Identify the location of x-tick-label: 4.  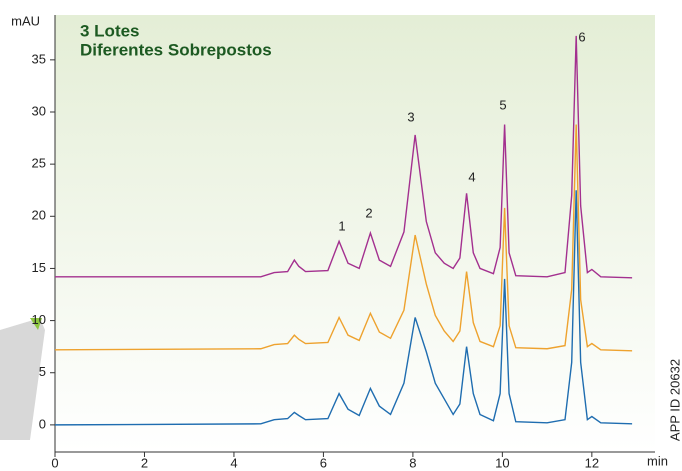
(233, 462).